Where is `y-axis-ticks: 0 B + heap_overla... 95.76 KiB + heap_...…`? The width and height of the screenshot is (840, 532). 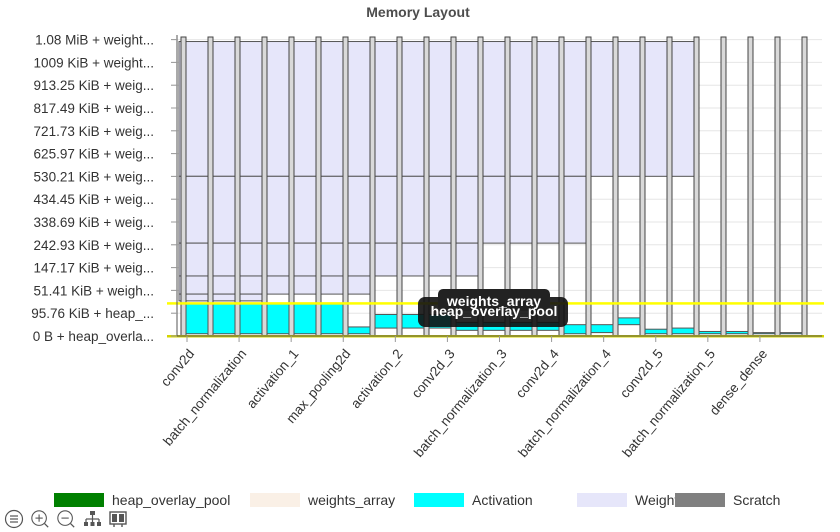 y-axis-ticks: 0 B + heap_overla... 95.76 KiB + heap_...… is located at coordinates (104, 188).